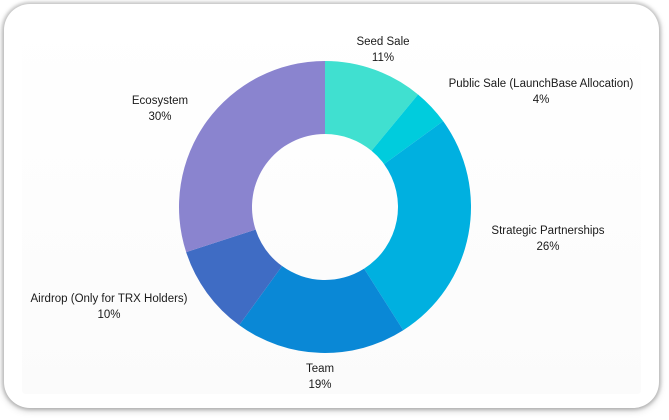 Image resolution: width=669 pixels, height=420 pixels. Describe the element at coordinates (547, 231) in the screenshot. I see `slice-label: Strategic Partnerships` at that location.